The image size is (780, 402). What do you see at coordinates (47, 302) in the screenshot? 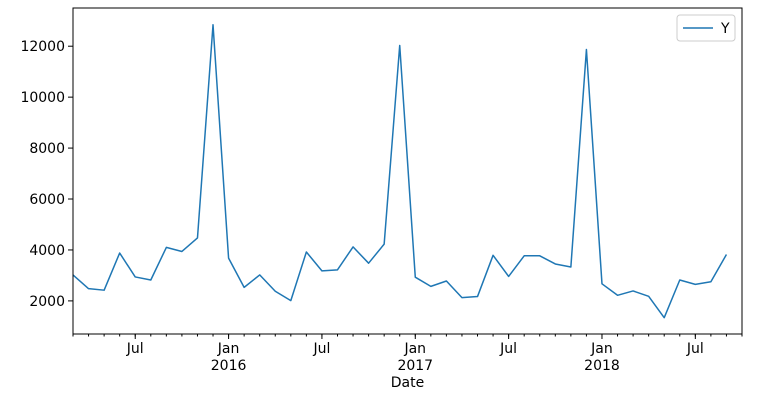
I see `y-tick-label: 2000` at bounding box center [47, 302].